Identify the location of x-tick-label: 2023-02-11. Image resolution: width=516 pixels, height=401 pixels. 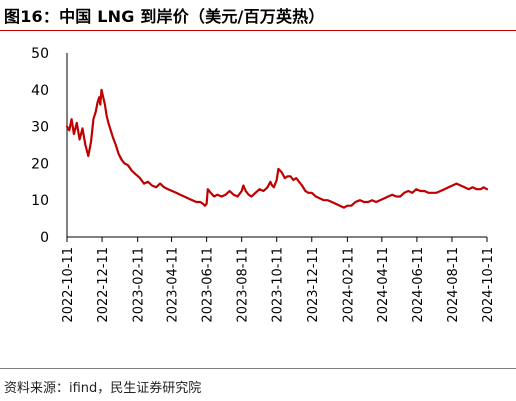
(139, 285).